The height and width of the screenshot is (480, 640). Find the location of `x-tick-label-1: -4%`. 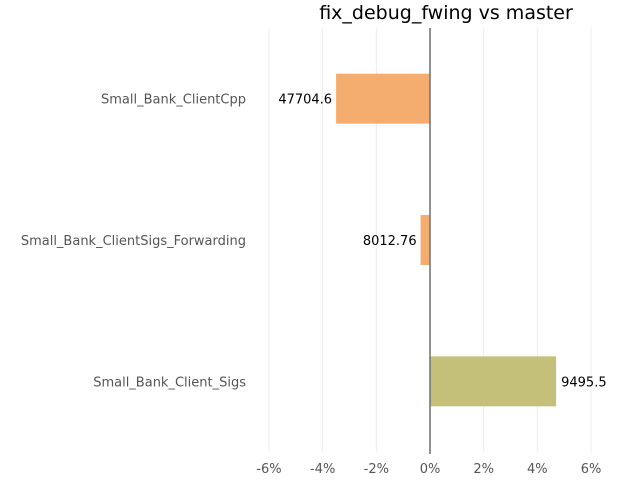

x-tick-label-1: -4% is located at coordinates (322, 469).